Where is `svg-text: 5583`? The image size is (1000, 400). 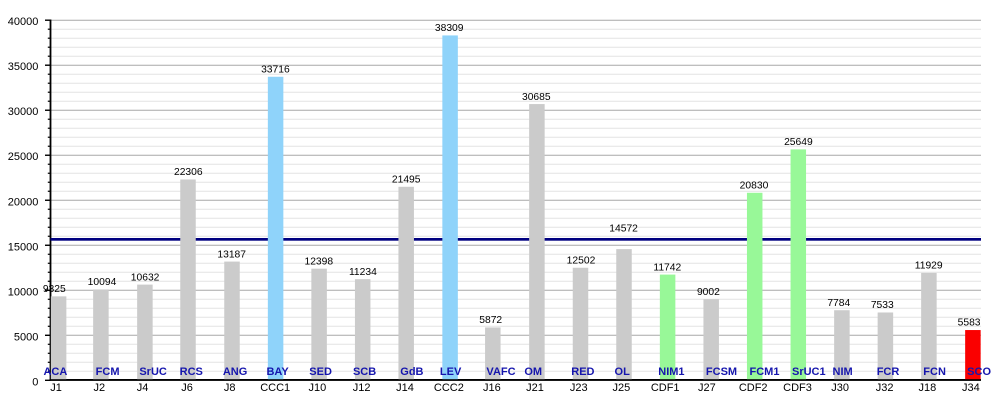 svg-text: 5583 is located at coordinates (969, 323).